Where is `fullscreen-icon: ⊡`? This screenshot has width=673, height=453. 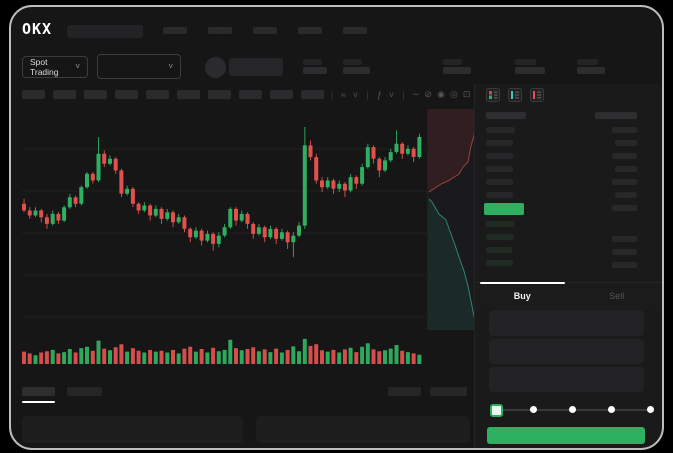 fullscreen-icon: ⊡ is located at coordinates (466, 94).